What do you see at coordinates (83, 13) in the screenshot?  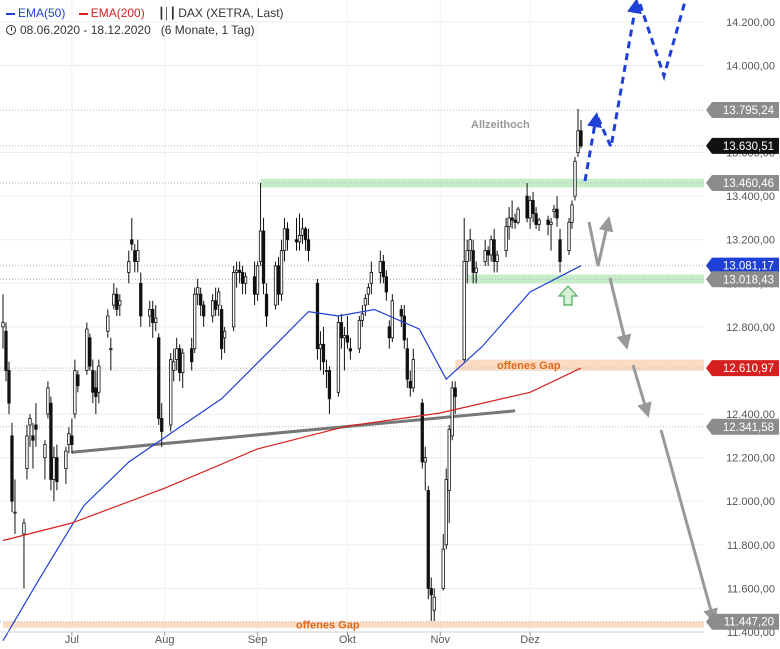 I see `ema200-swatch` at bounding box center [83, 13].